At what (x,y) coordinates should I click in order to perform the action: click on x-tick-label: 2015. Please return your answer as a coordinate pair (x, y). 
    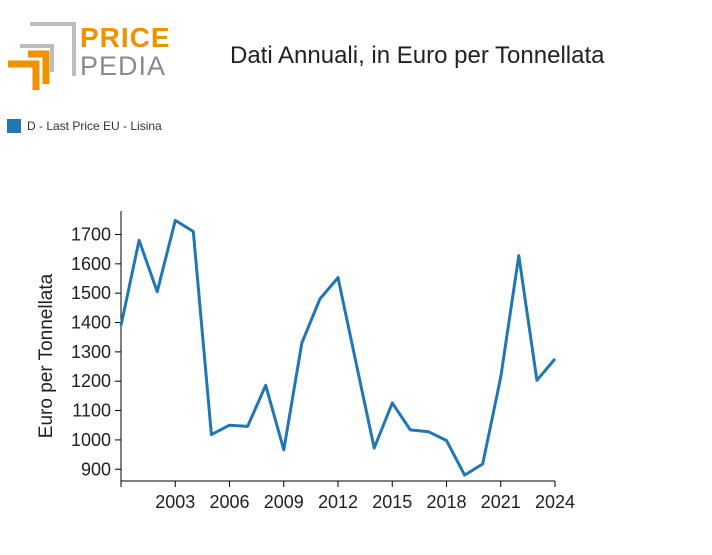
    Looking at the image, I should click on (392, 502).